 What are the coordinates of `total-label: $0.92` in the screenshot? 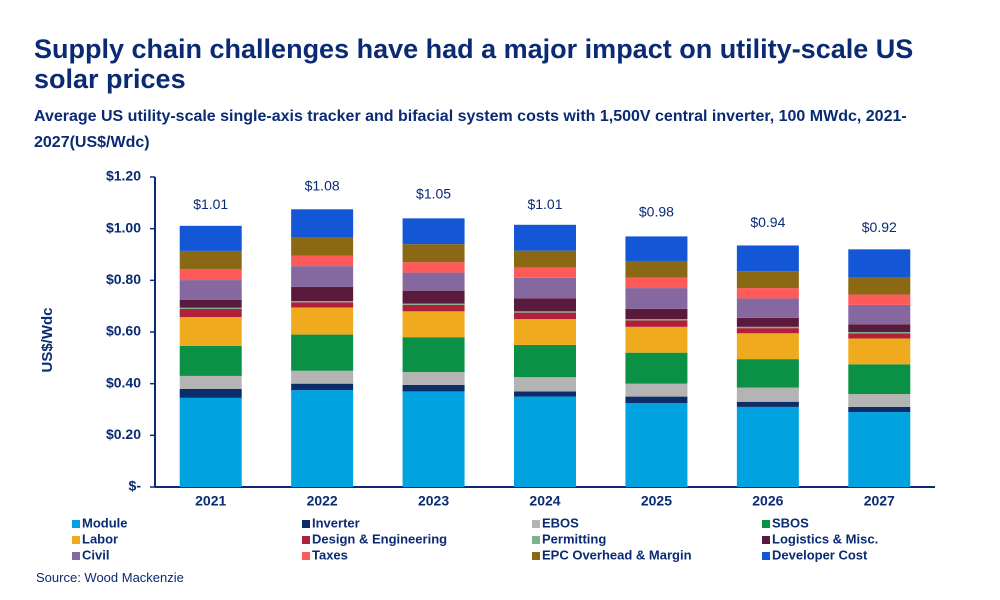 It's located at (879, 227).